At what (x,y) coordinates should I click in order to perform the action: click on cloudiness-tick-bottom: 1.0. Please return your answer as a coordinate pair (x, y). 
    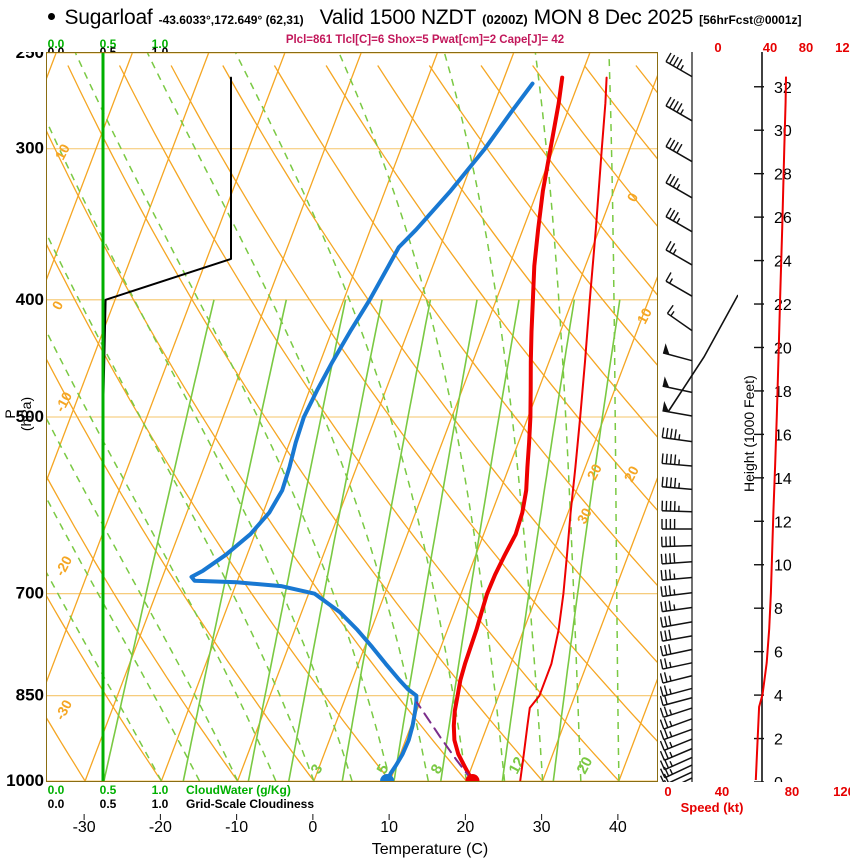
    Looking at the image, I should click on (160, 804).